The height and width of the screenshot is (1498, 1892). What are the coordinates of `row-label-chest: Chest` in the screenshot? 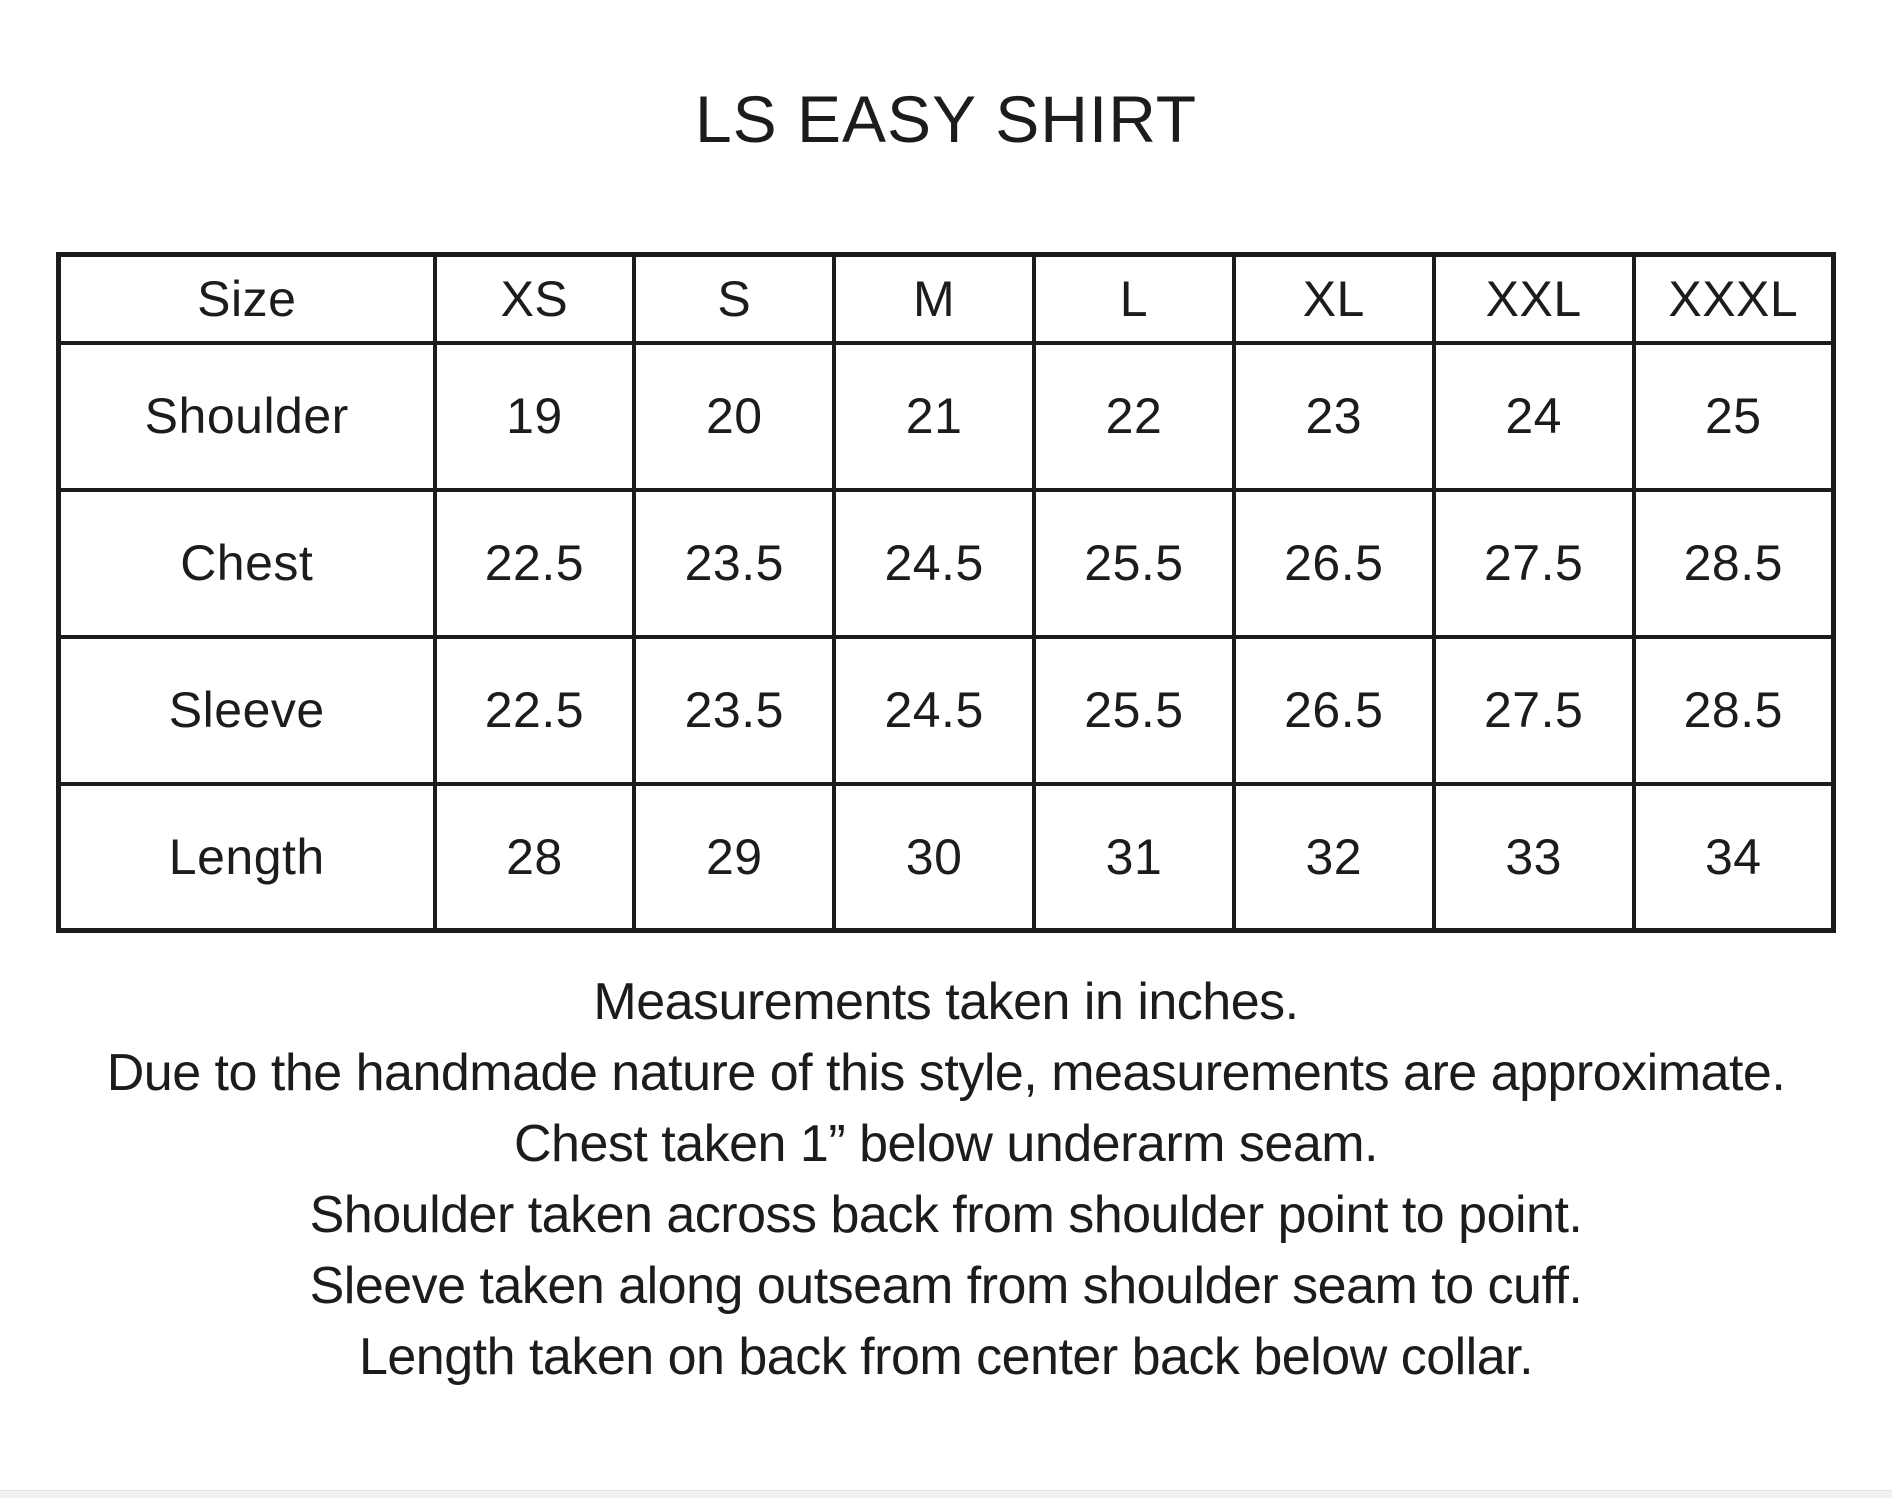 It's located at (246, 563).